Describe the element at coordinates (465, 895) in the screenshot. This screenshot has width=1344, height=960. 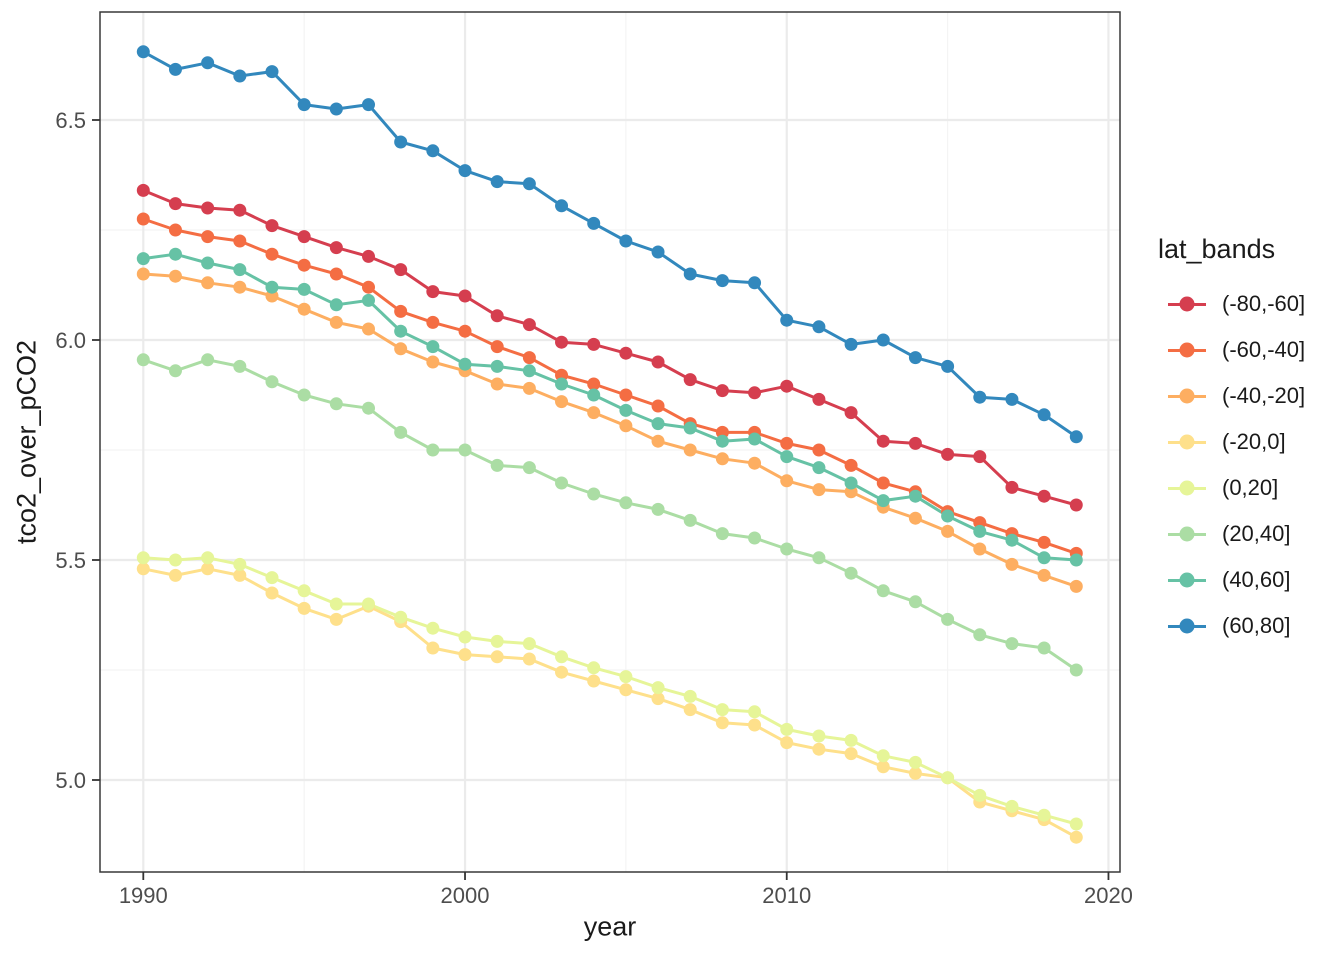
I see `x-tick-label: 2000` at that location.